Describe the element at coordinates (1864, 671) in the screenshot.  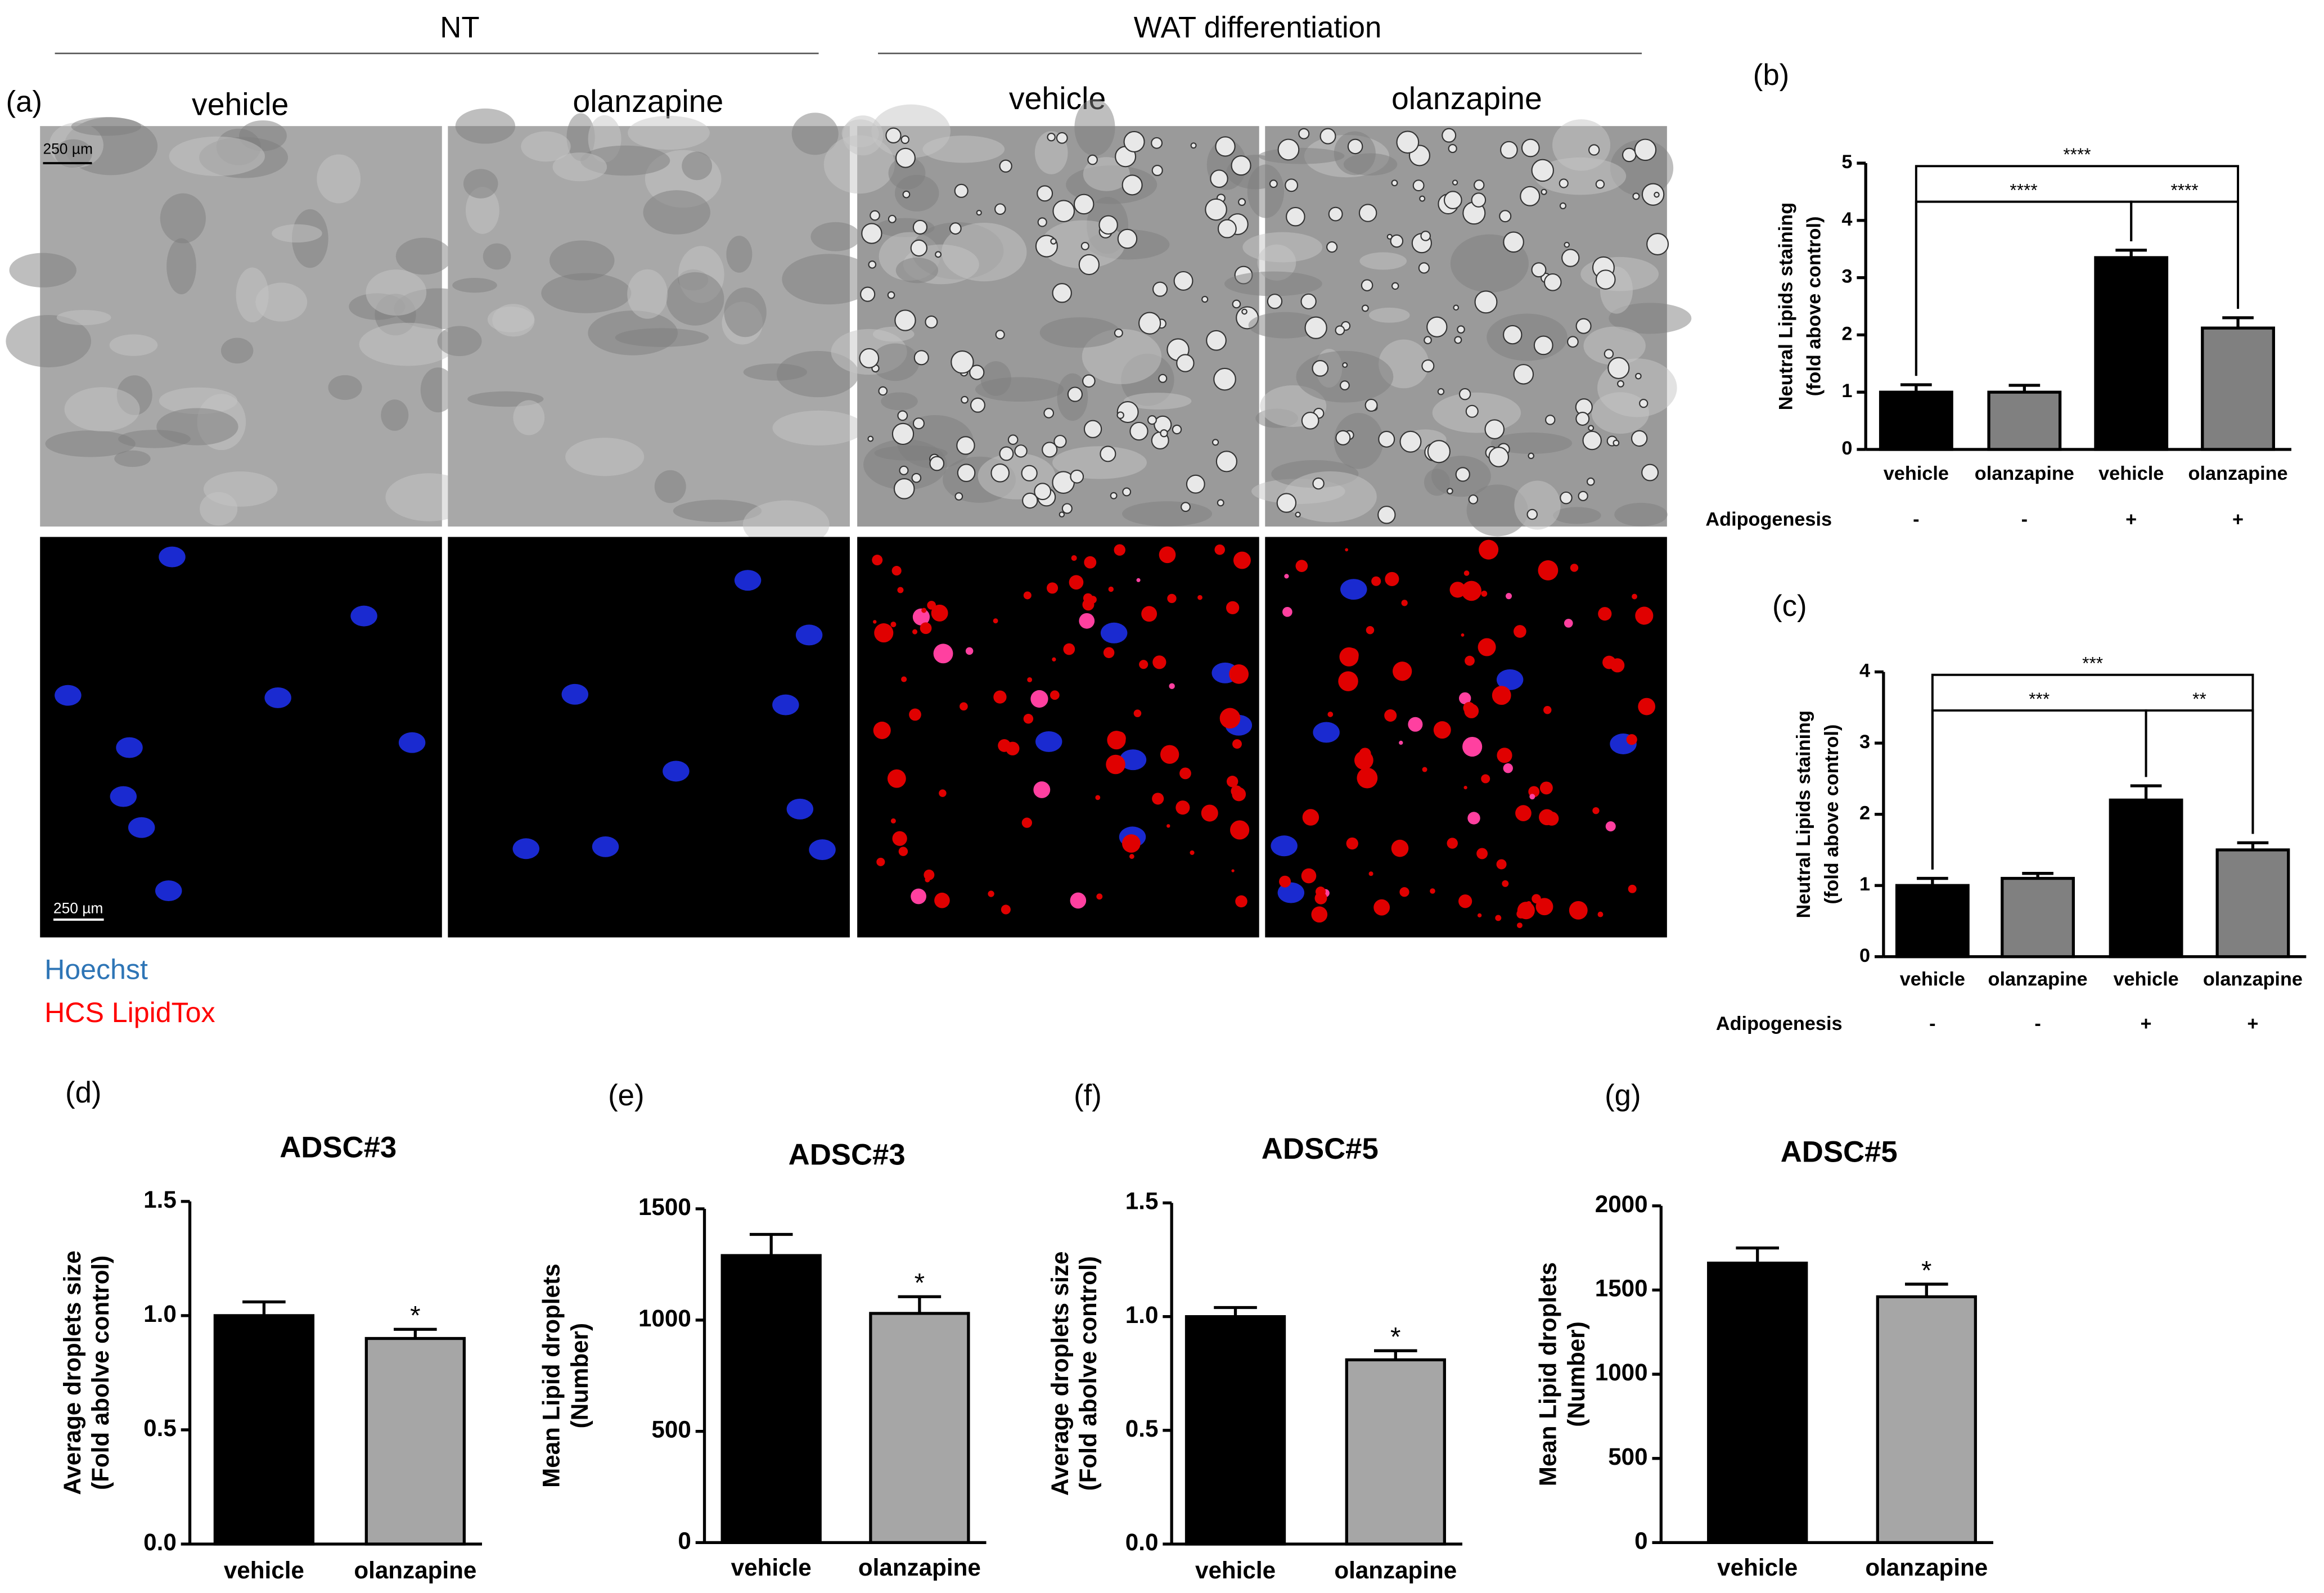
I see `y-tick-label: 4` at that location.